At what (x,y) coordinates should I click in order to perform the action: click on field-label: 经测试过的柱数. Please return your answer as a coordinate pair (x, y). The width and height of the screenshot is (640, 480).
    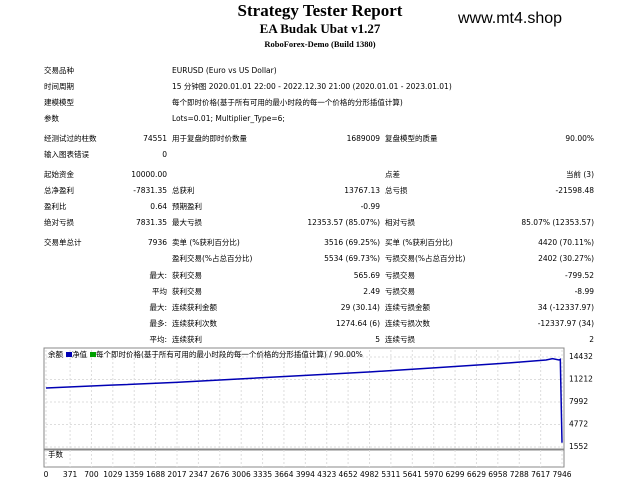
    Looking at the image, I should click on (70, 138).